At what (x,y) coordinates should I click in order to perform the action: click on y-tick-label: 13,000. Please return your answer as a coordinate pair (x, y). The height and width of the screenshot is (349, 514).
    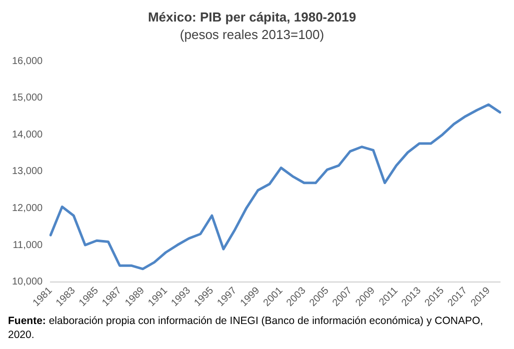
    Looking at the image, I should click on (28, 172).